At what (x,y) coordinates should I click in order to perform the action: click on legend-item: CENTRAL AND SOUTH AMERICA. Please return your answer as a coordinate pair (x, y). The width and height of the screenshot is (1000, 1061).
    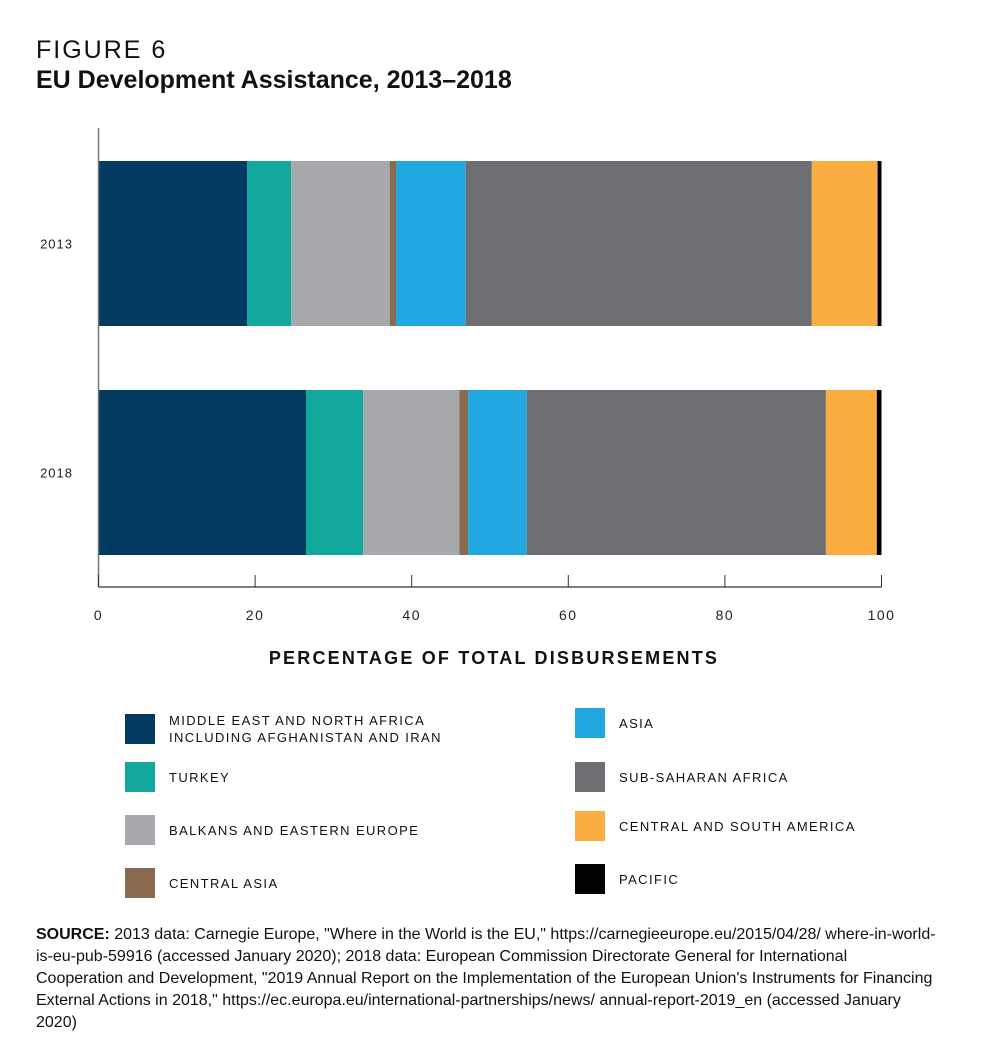
    Looking at the image, I should click on (715, 826).